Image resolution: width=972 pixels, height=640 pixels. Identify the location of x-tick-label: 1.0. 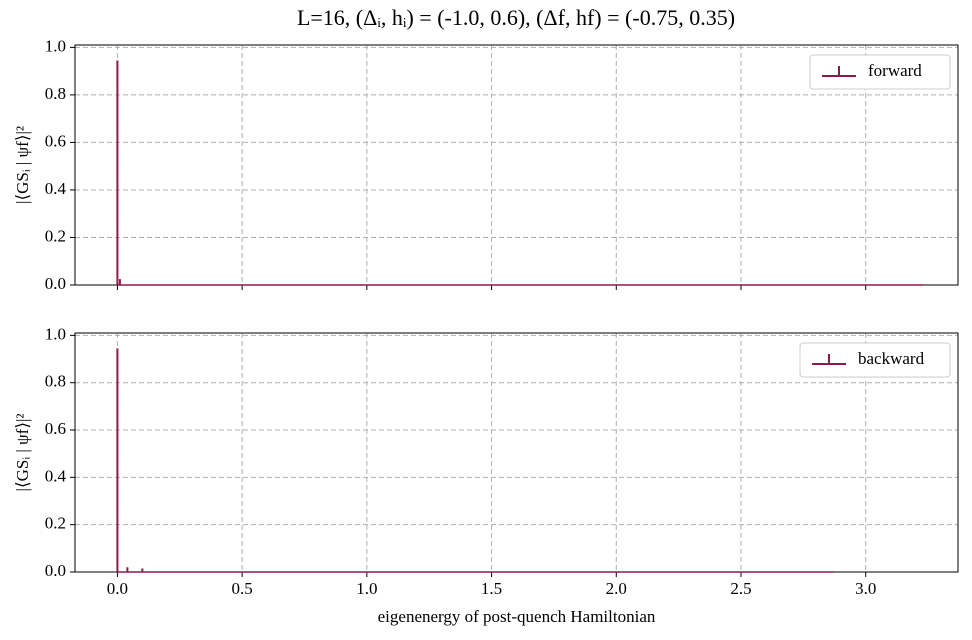
(366, 588).